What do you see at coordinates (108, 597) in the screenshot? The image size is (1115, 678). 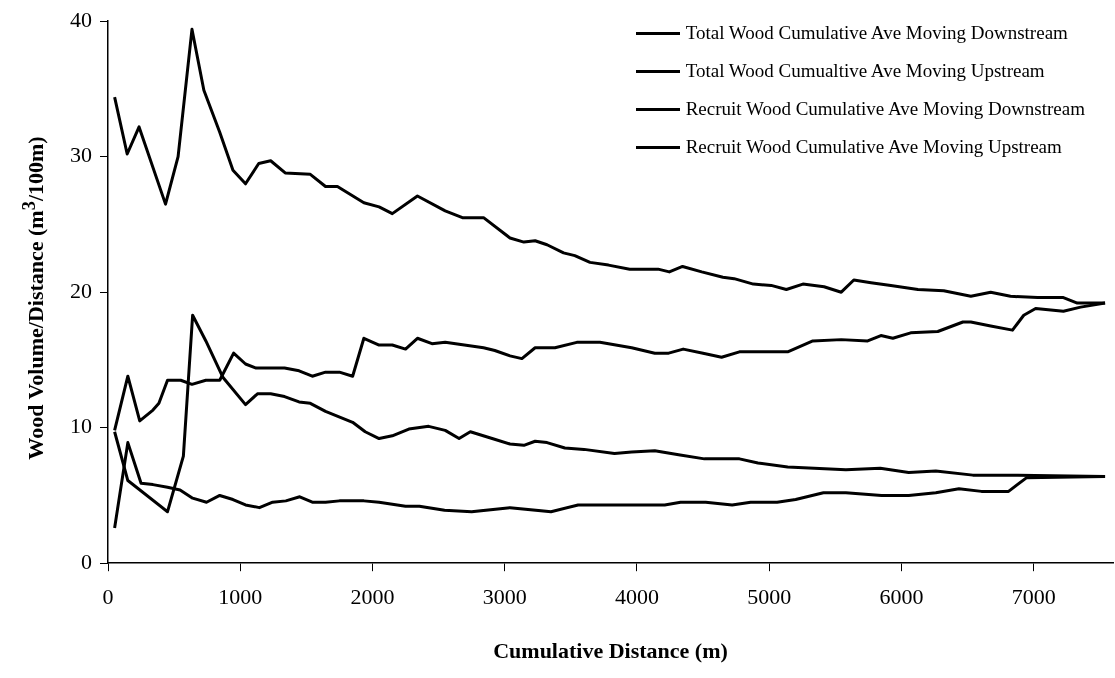 I see `x-tick-label: 0` at bounding box center [108, 597].